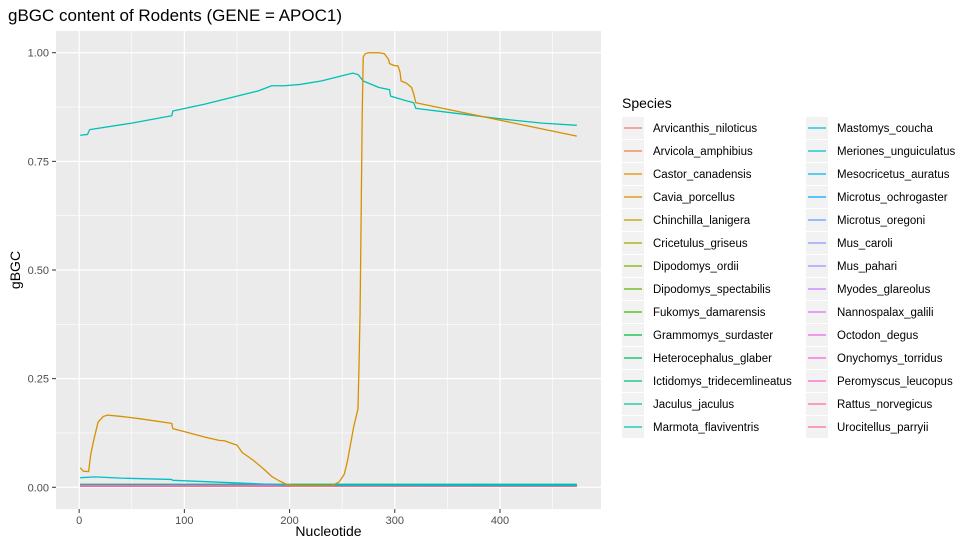  What do you see at coordinates (709, 313) in the screenshot?
I see `legend-label: Fukomys_damarensis` at bounding box center [709, 313].